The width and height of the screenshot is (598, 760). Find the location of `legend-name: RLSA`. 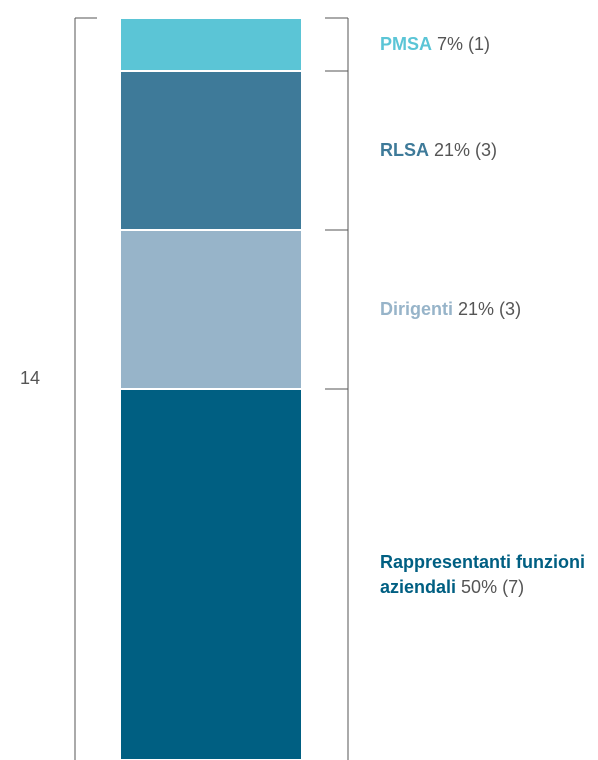

legend-name: RLSA is located at coordinates (404, 150).